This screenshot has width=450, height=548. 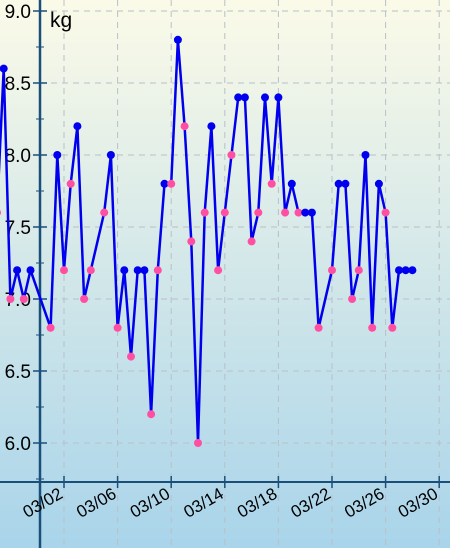 I want to click on y-tick-label: 6.5, so click(x=18, y=372).